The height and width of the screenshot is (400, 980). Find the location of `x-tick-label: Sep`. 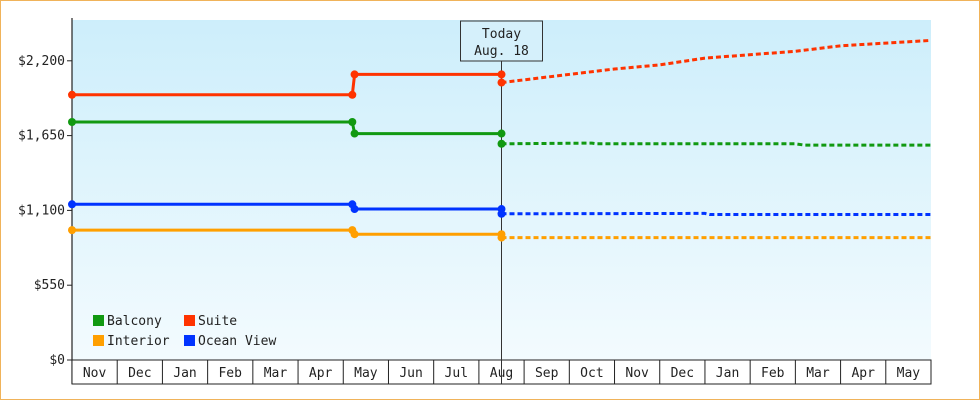

x-tick-label: Sep is located at coordinates (547, 373).